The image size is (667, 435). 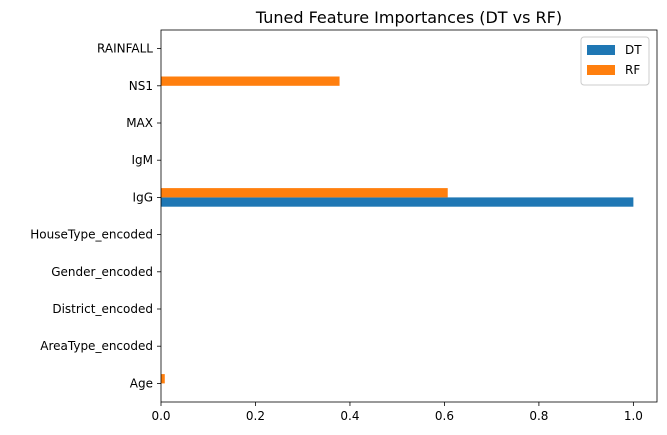 What do you see at coordinates (139, 123) in the screenshot?
I see `y-tick-label-7: MAX` at bounding box center [139, 123].